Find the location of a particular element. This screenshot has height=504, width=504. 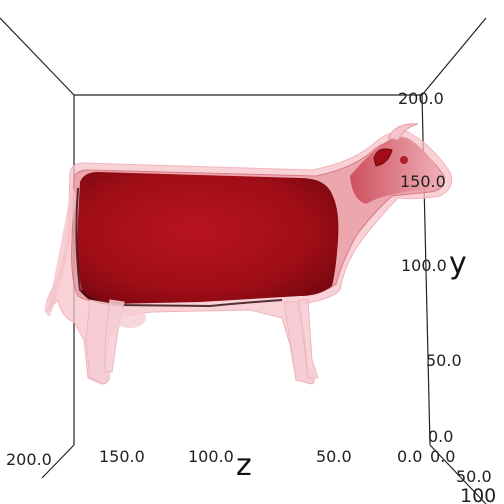

frame-edge-bottom-left is located at coordinates (58, 461).